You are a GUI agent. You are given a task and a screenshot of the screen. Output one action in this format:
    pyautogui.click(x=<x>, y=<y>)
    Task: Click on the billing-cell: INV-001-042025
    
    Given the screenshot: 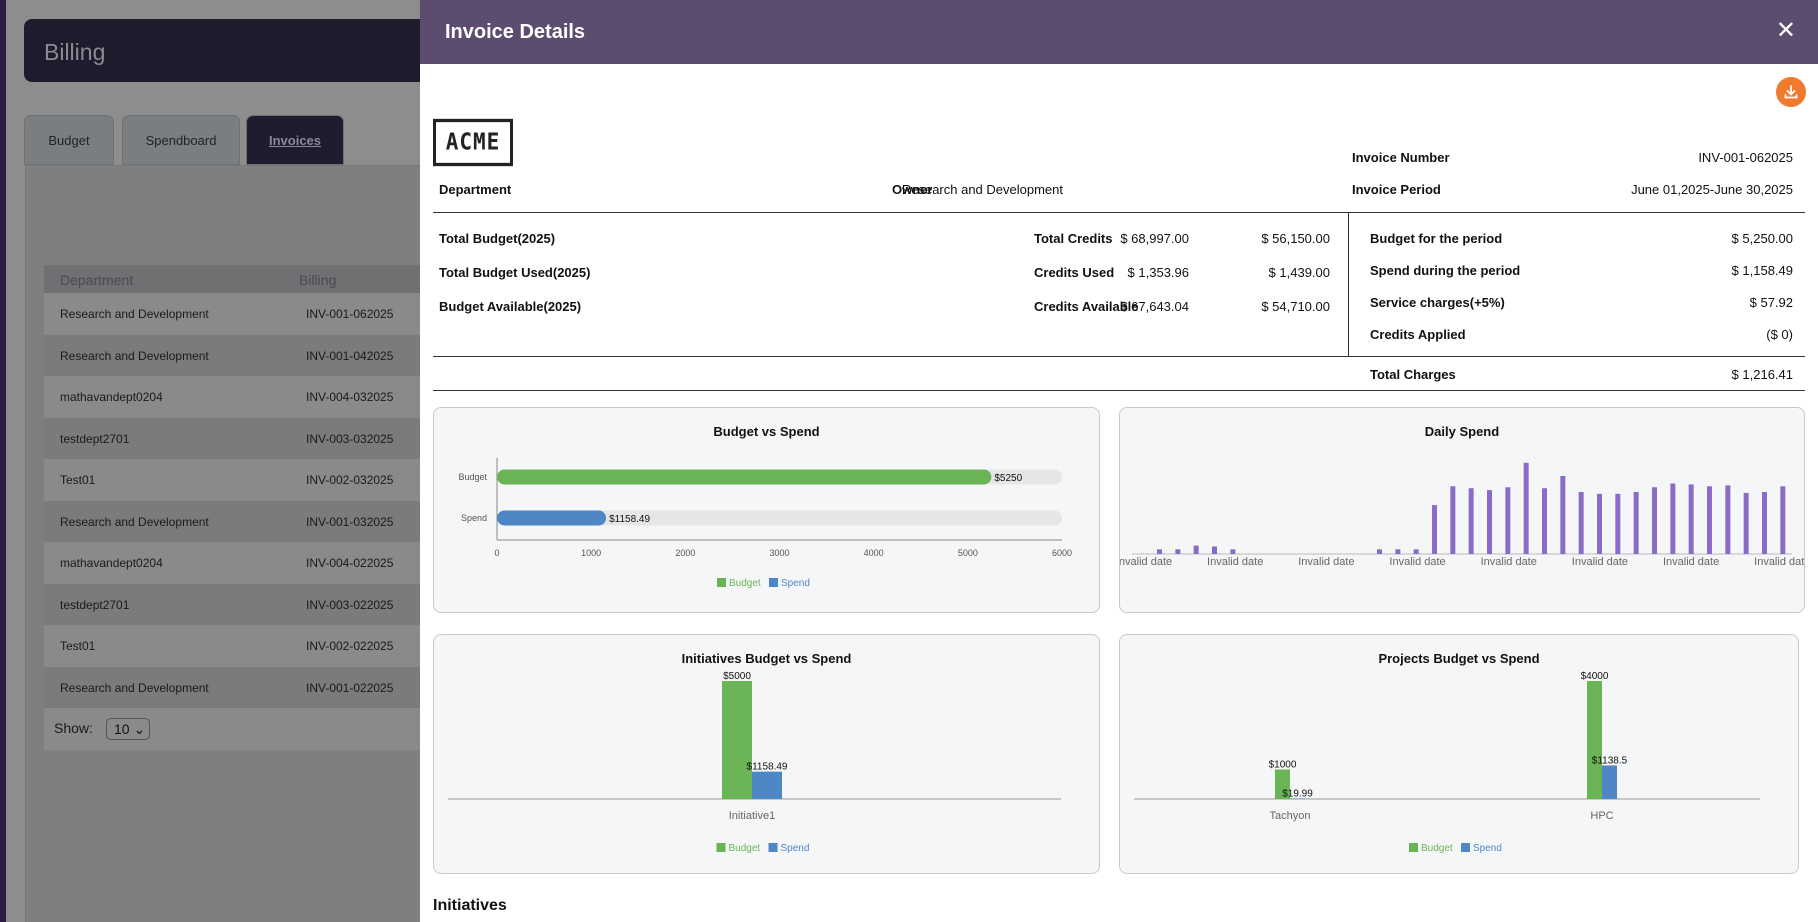 What is the action you would take?
    pyautogui.click(x=350, y=355)
    